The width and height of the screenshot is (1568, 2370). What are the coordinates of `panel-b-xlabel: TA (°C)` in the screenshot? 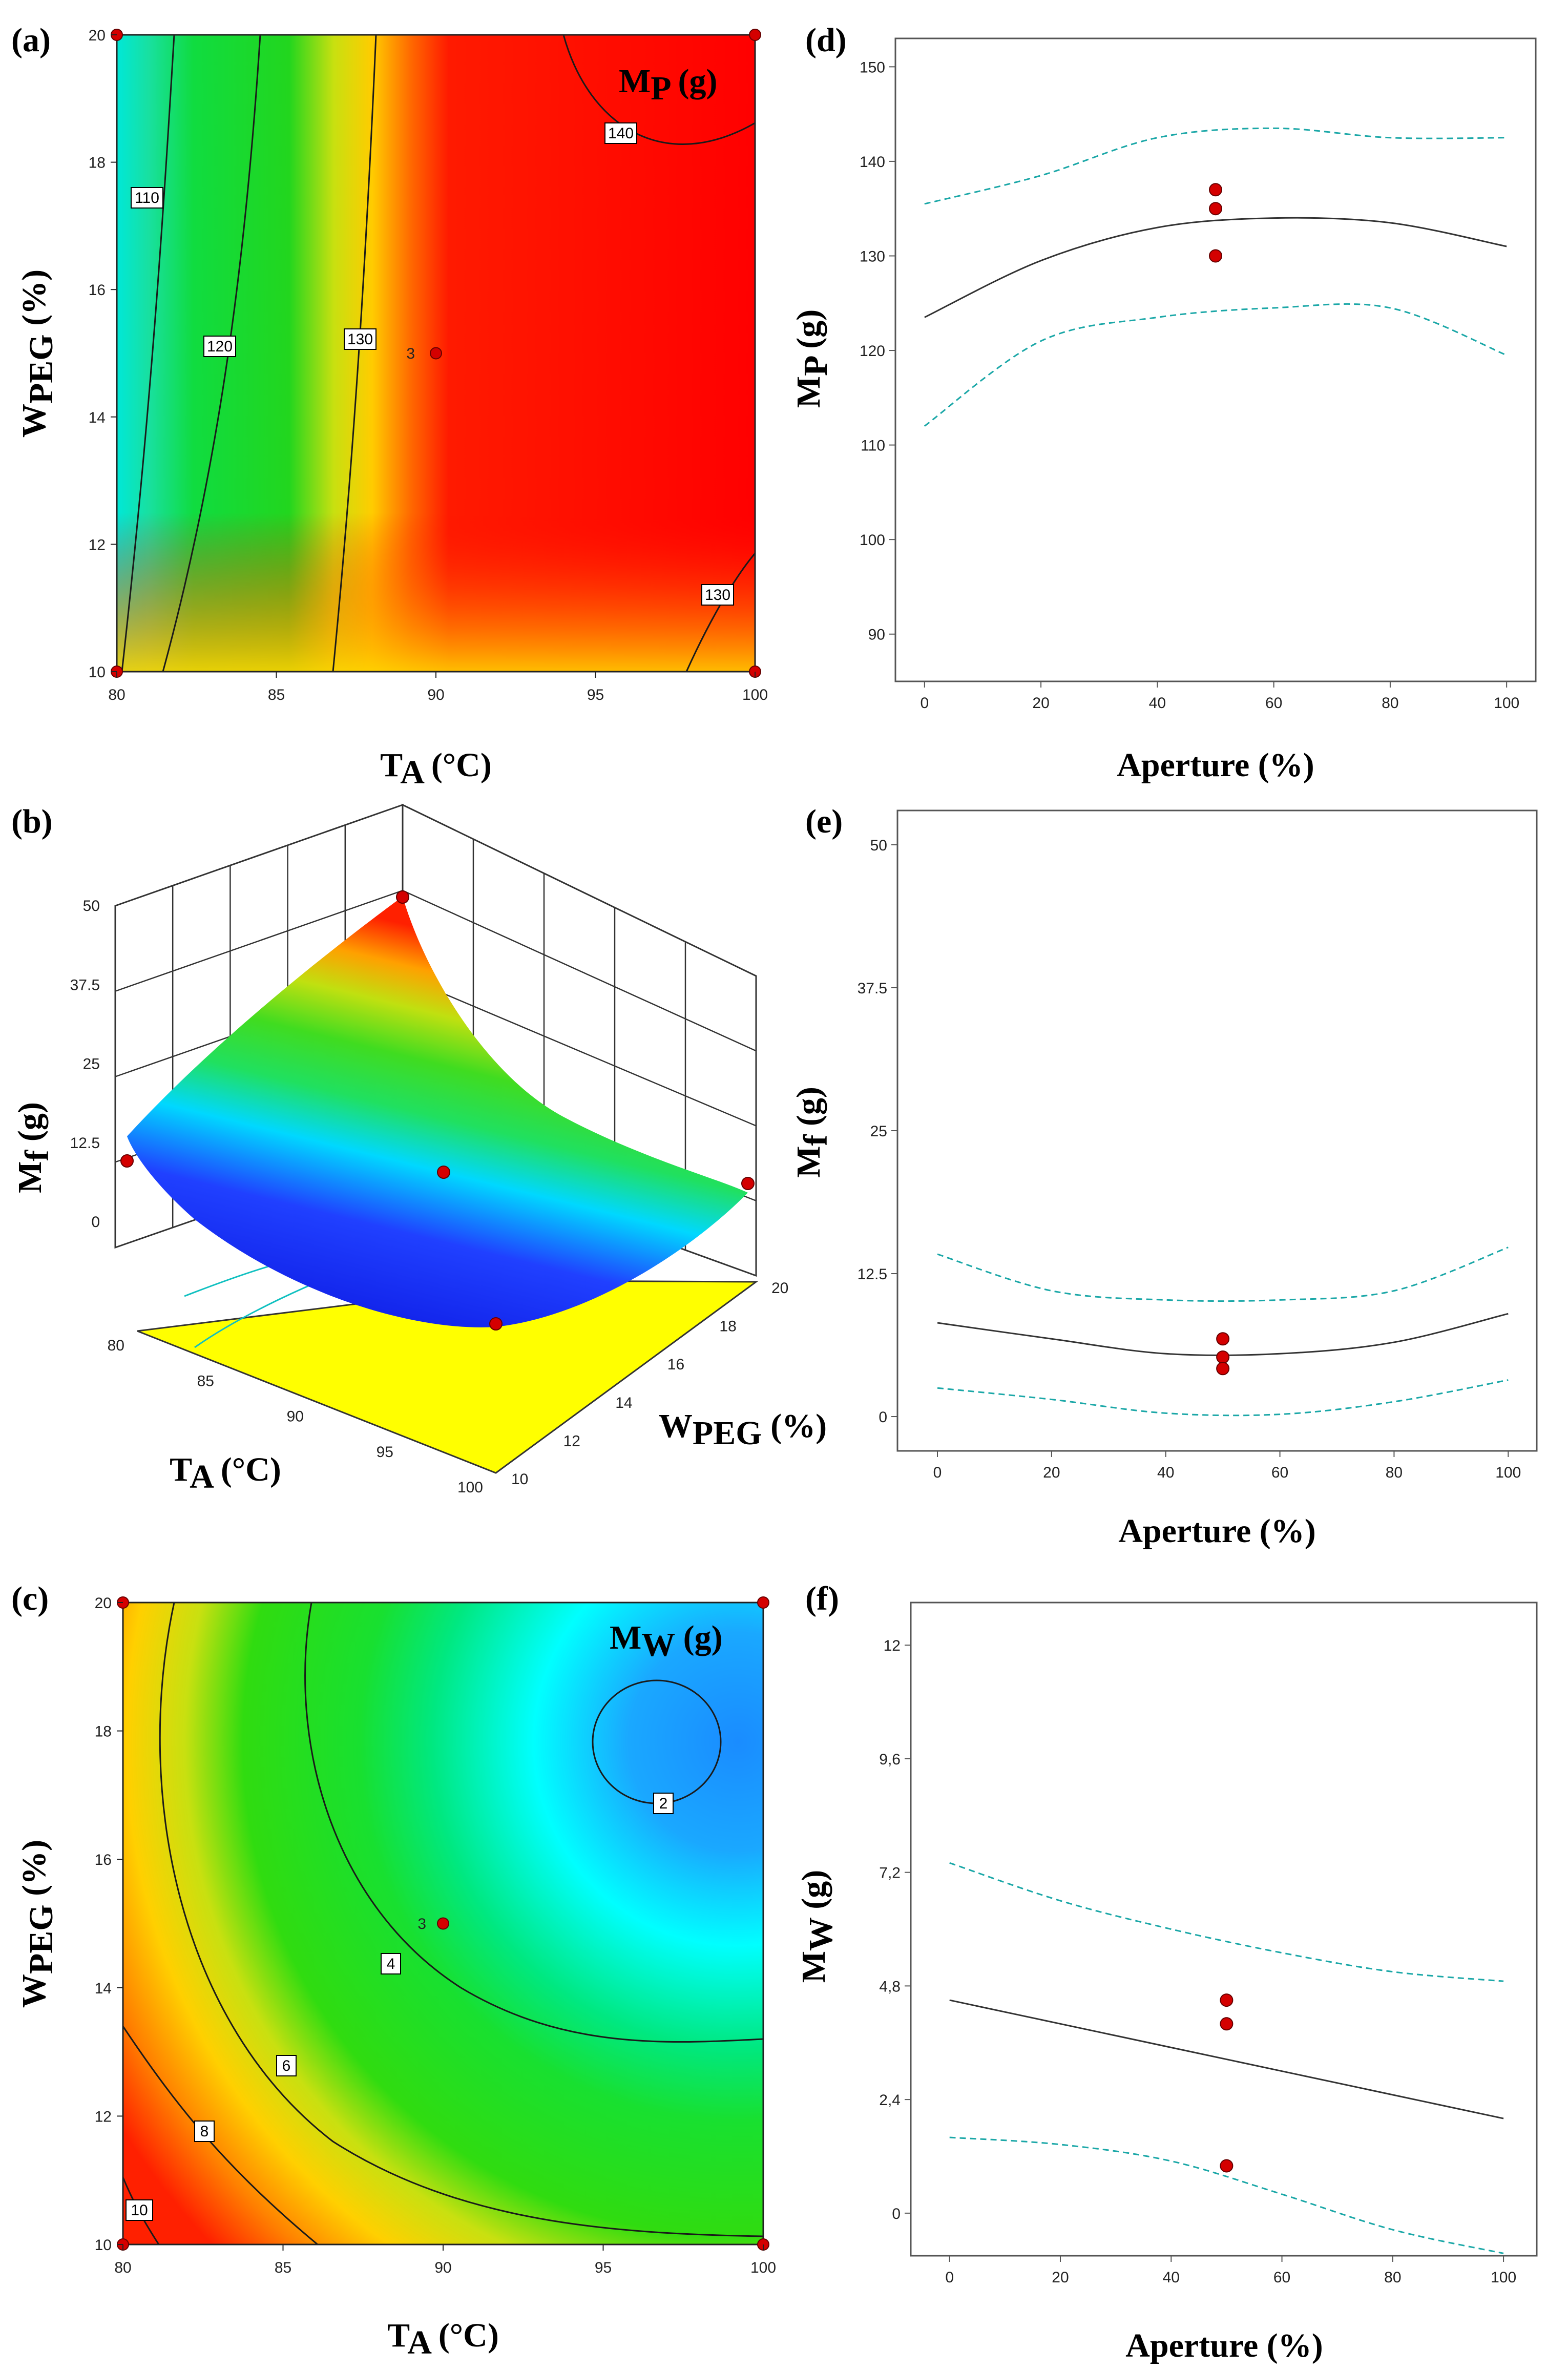 It's located at (225, 1473).